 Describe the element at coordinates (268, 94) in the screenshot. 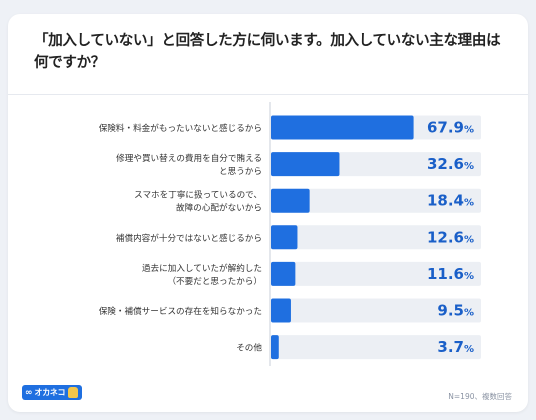

I see `title-divider` at that location.